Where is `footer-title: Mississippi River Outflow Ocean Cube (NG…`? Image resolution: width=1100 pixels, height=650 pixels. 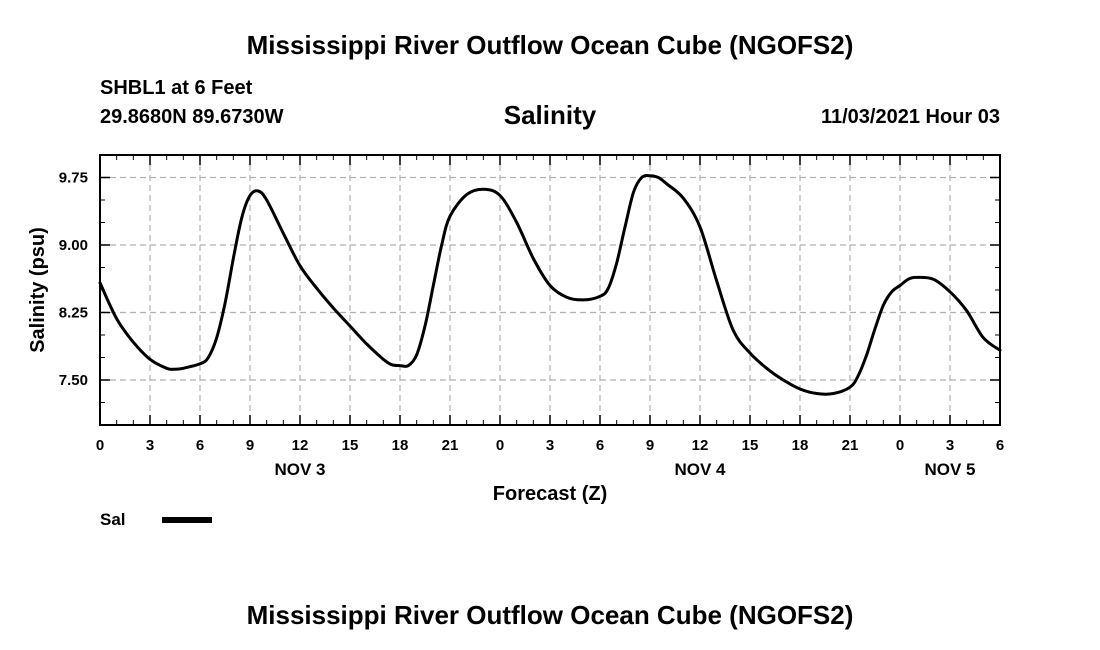
footer-title: Mississippi River Outflow Ocean Cube (NG… is located at coordinates (550, 615).